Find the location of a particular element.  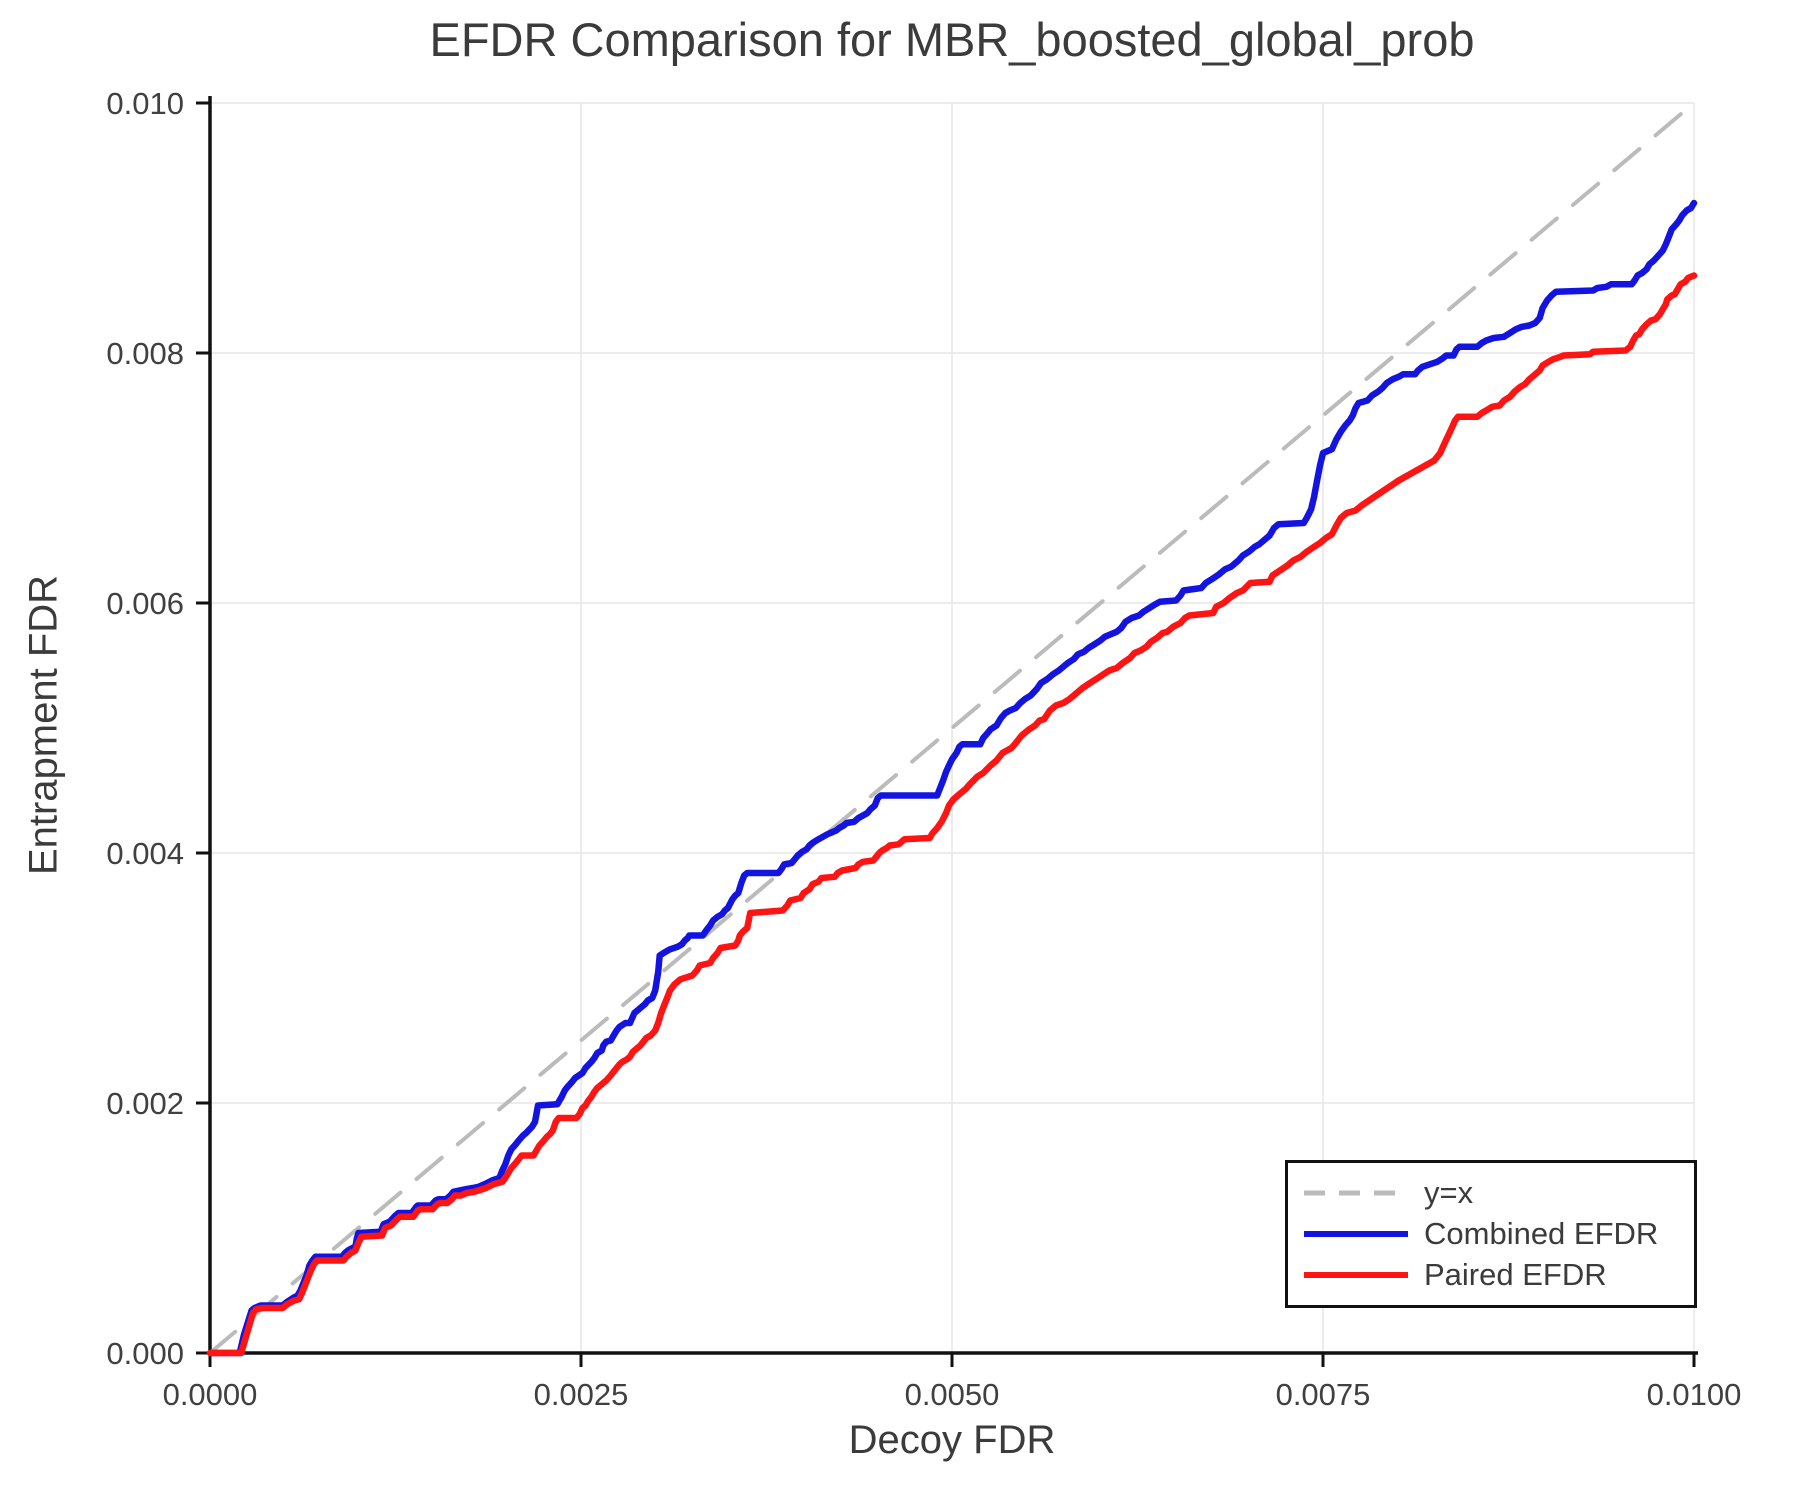

legend-label-paired: Paired EFDR is located at coordinates (1515, 1274).